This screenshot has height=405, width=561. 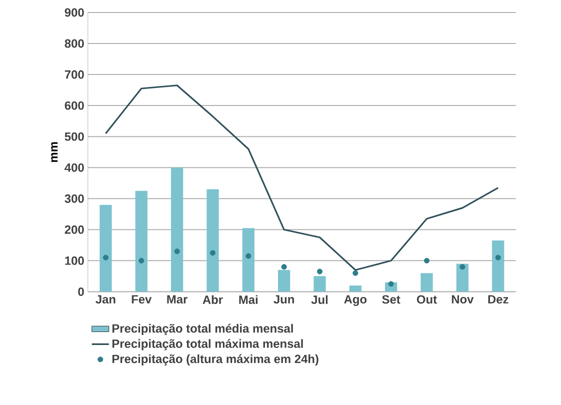 I want to click on legend-label: Precipitação total máxima mensal, so click(x=207, y=344).